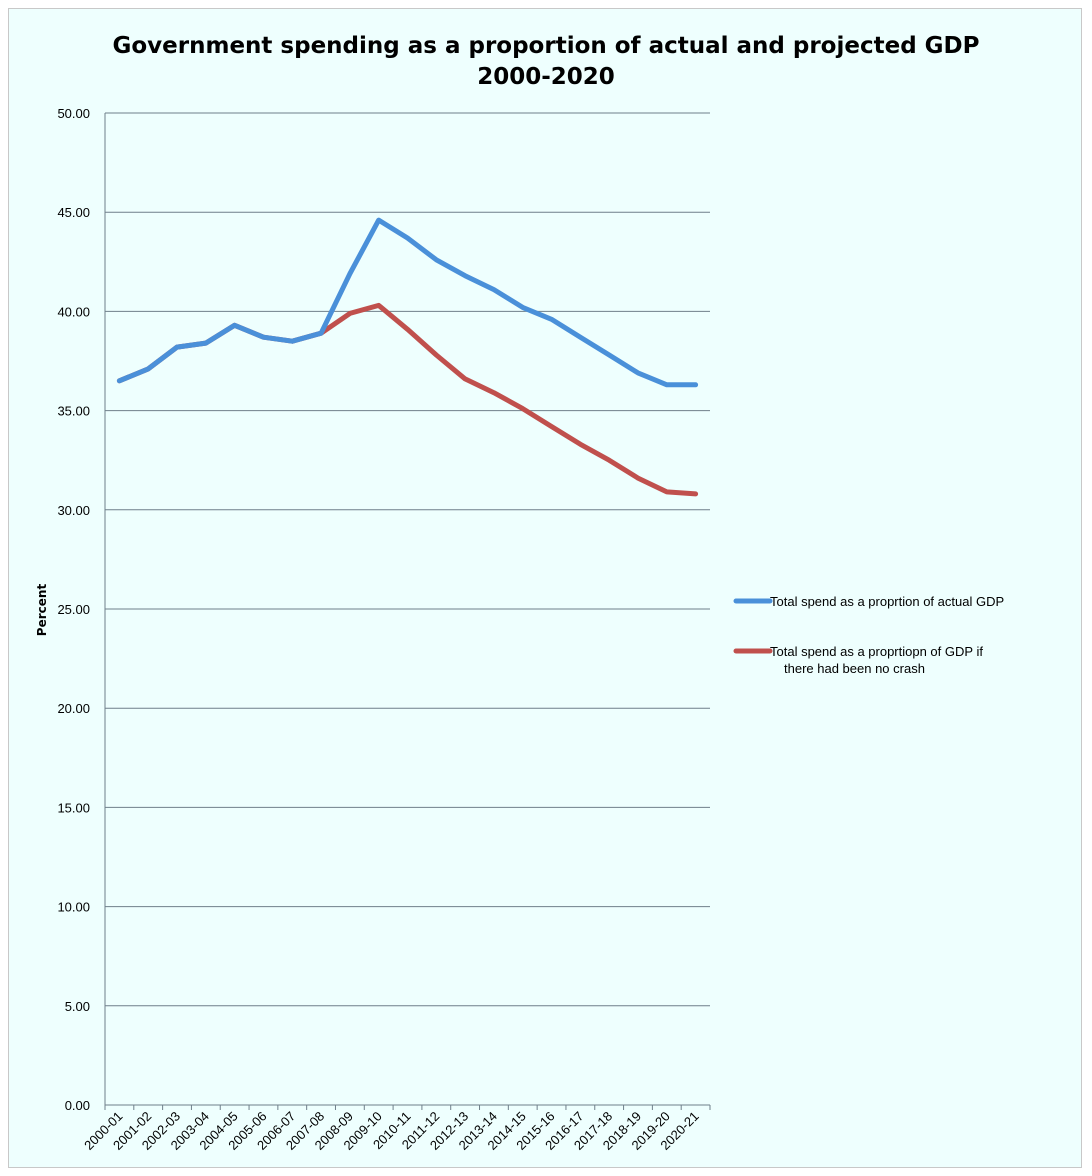 The height and width of the screenshot is (1176, 1092). What do you see at coordinates (73, 113) in the screenshot?
I see `y-tick-label: 50.00` at bounding box center [73, 113].